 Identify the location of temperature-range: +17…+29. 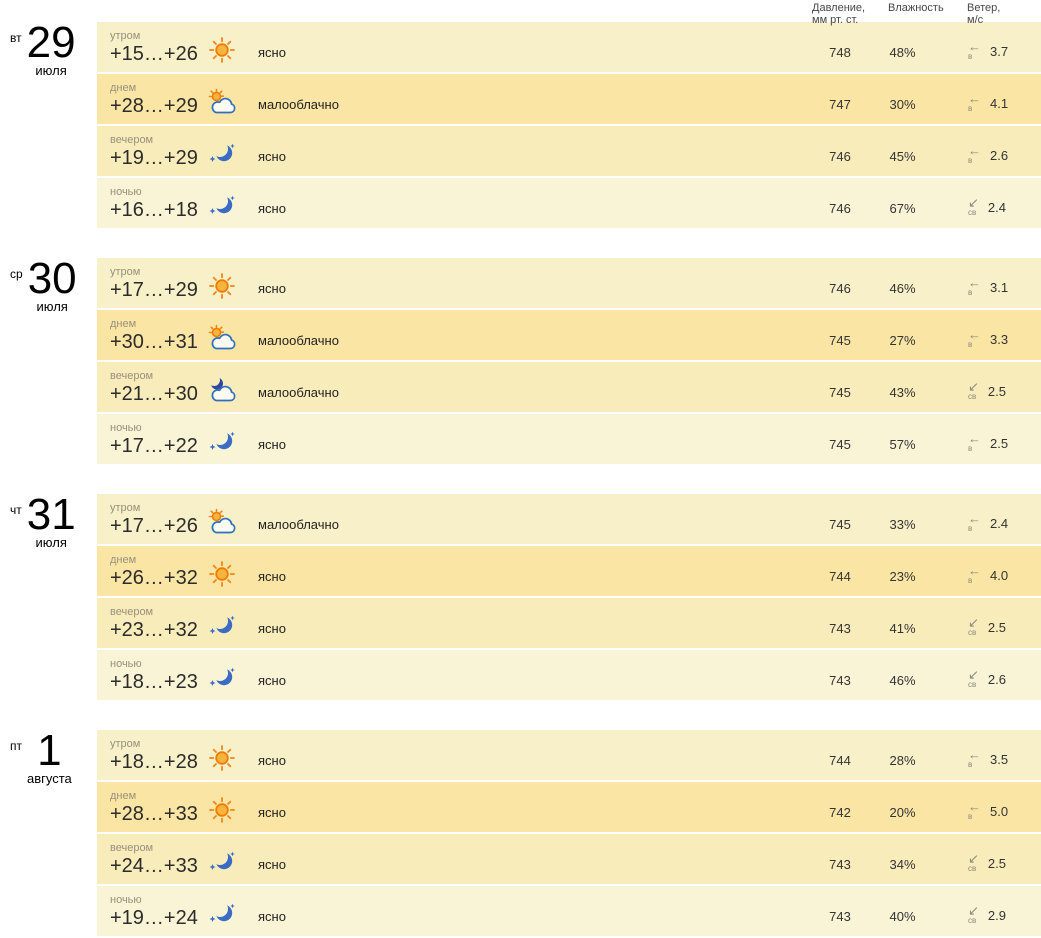
(154, 289).